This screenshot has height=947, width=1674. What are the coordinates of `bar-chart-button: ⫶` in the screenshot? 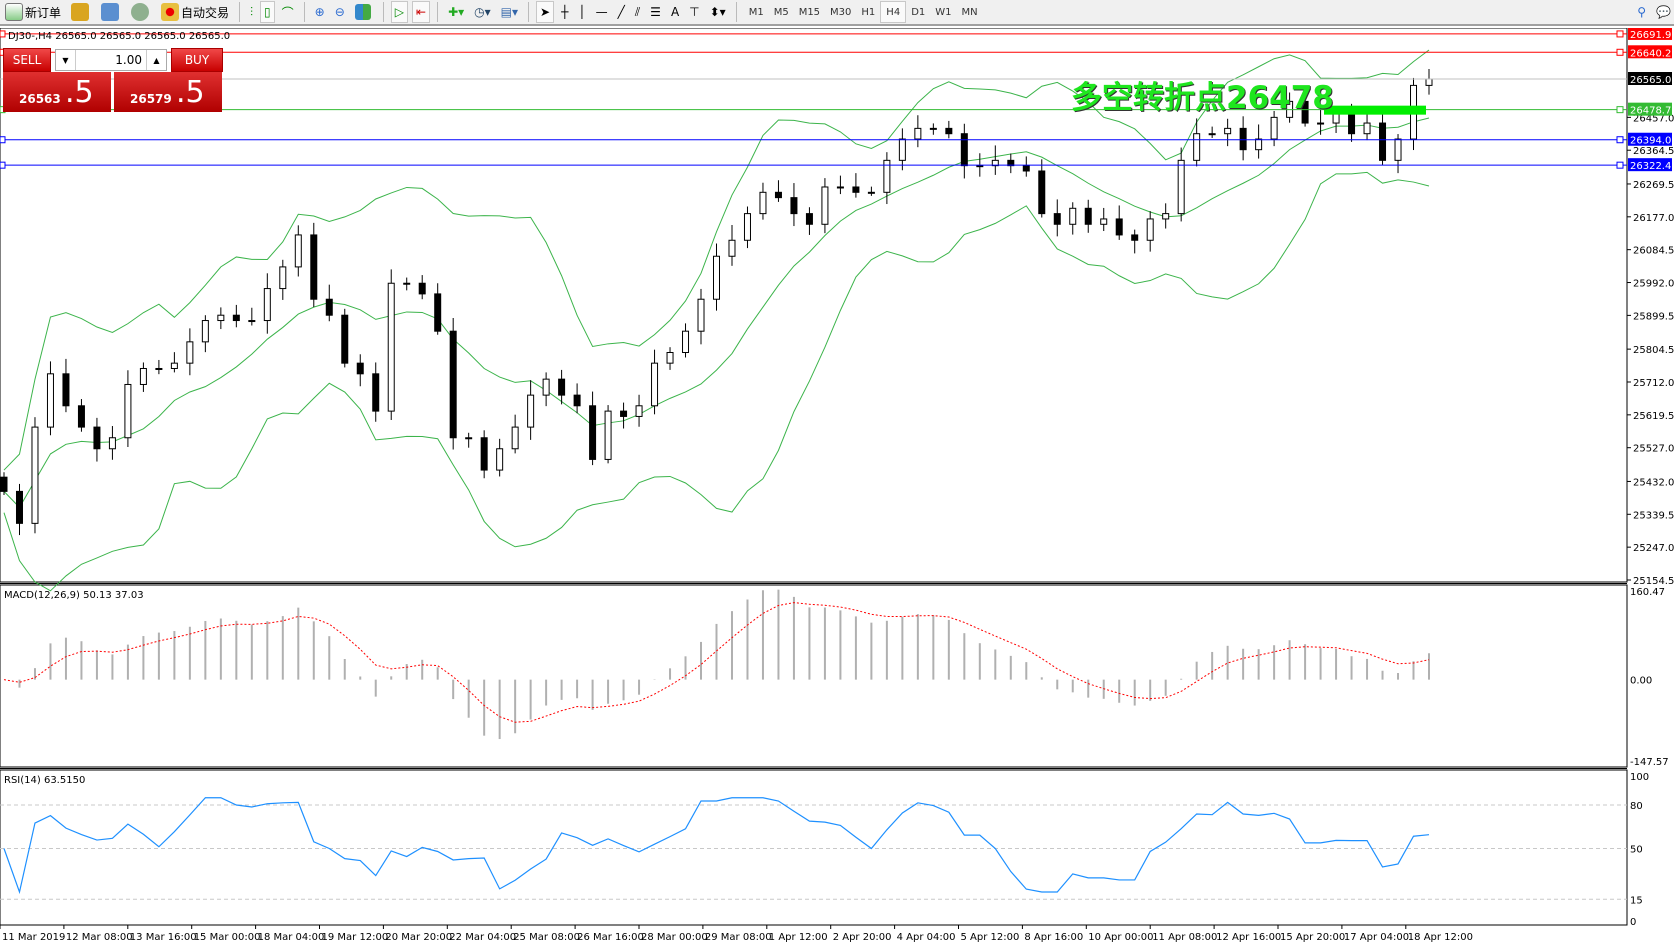 It's located at (251, 12).